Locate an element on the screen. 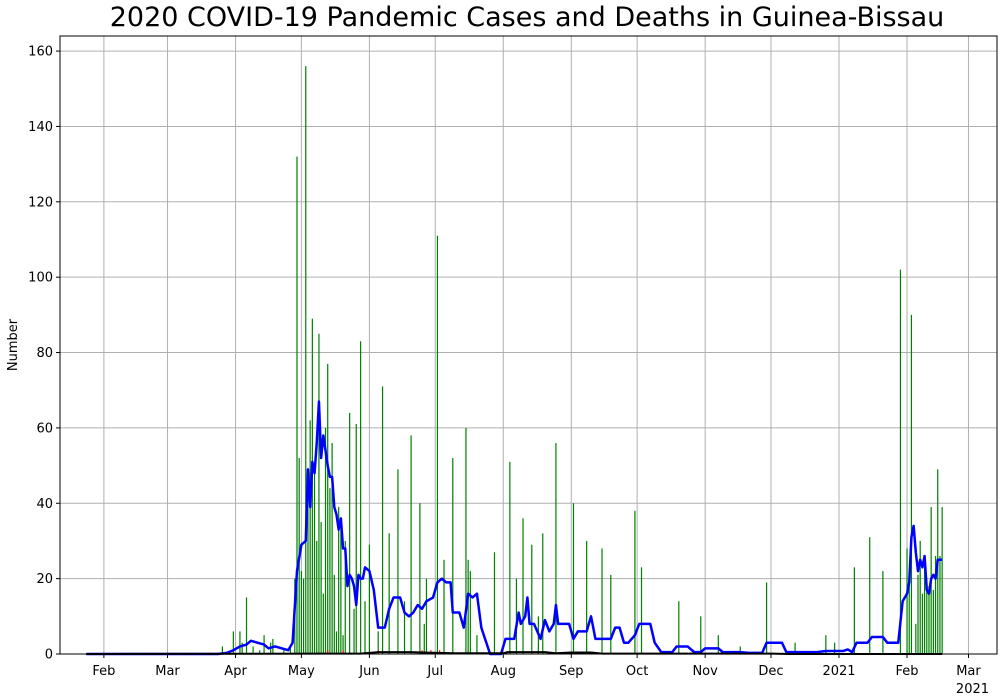 This screenshot has height=700, width=1000. x-tick-label: Aug is located at coordinates (503, 671).